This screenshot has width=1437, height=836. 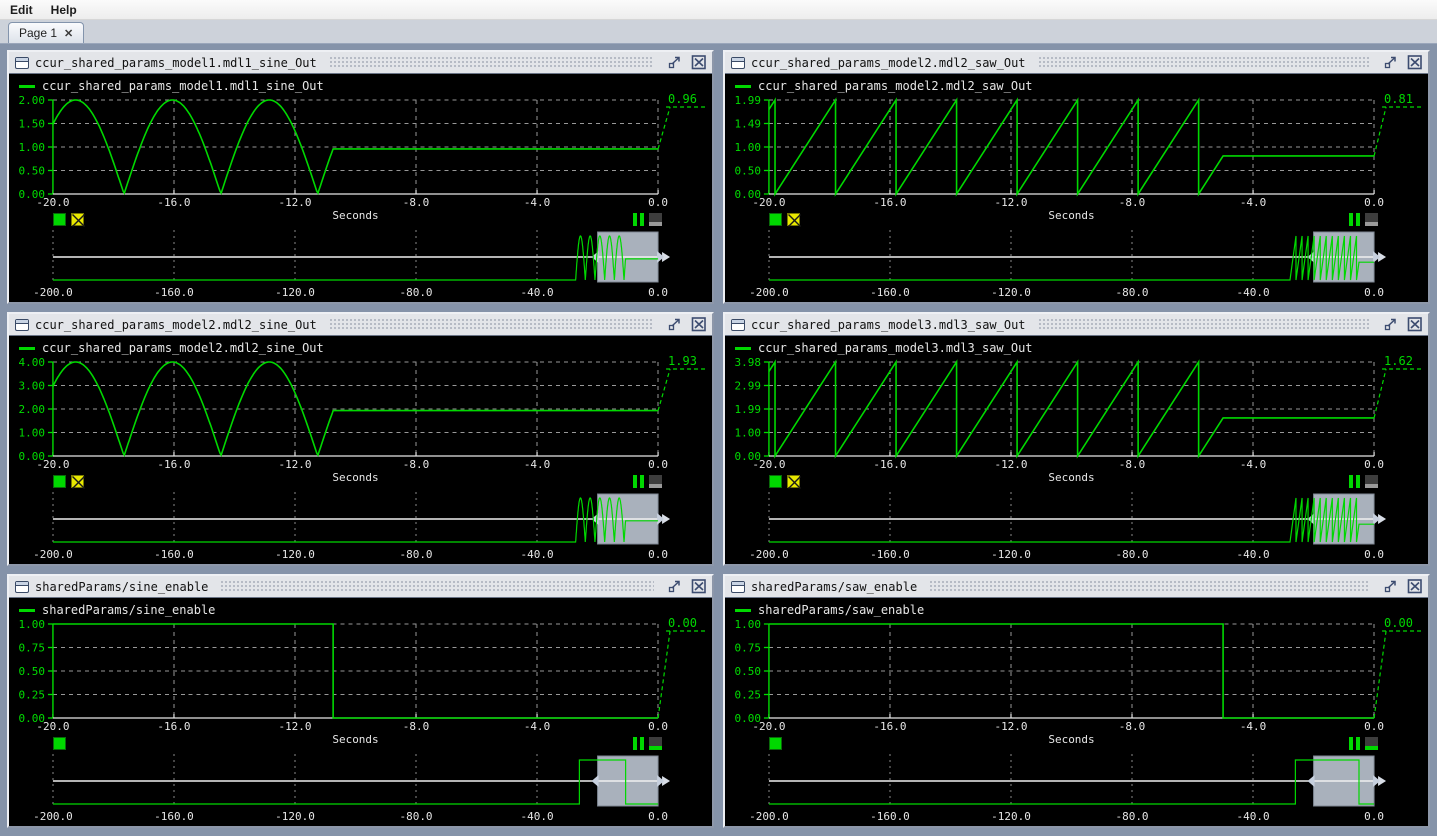 I want to click on legend-label: ccur_shared_params_model1.mdl1_sine_Out, so click(x=183, y=86).